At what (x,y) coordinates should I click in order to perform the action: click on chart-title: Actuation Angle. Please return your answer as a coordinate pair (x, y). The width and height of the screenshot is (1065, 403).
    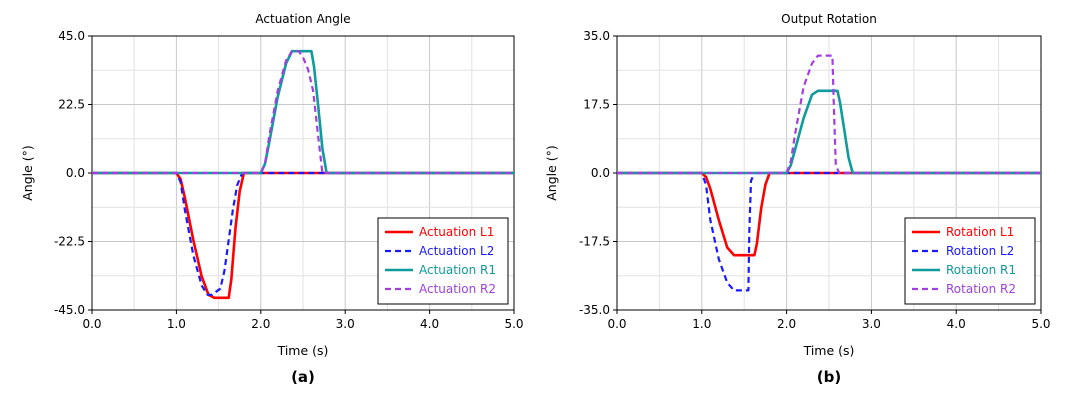
    Looking at the image, I should click on (302, 19).